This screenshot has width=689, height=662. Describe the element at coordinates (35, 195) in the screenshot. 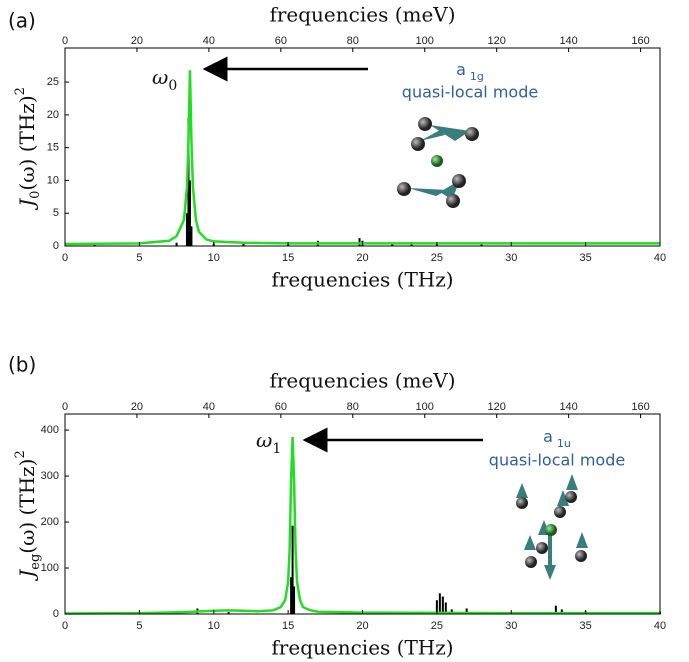

I see `y-axis-title-part: 0` at that location.